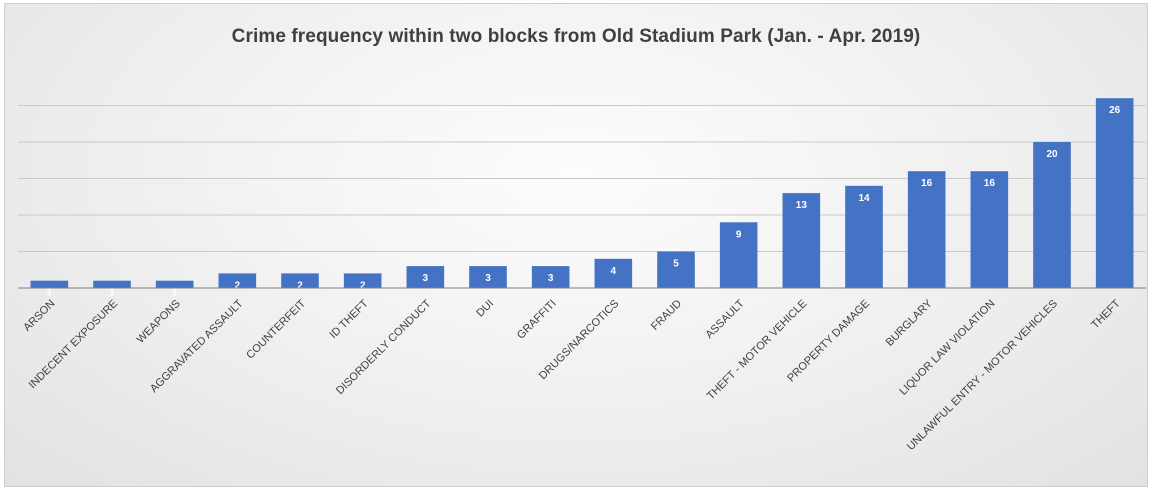 Image resolution: width=1152 pixels, height=491 pixels. I want to click on category-label: COUNTERFEIT, so click(276, 329).